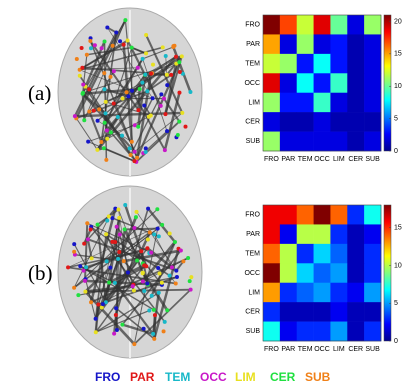  Describe the element at coordinates (288, 349) in the screenshot. I see `x-tick-label: PAR` at that location.